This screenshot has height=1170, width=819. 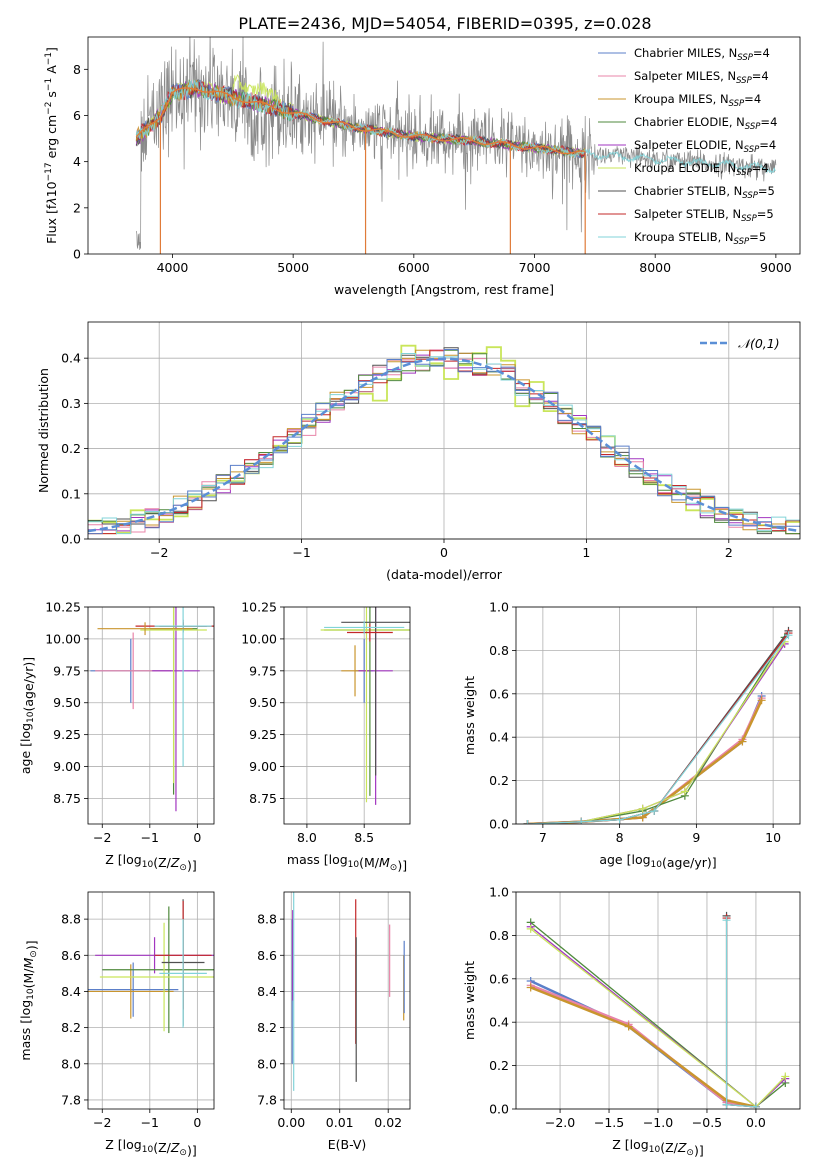 What do you see at coordinates (560, 1122) in the screenshot?
I see `x-tick-label: −2.0` at bounding box center [560, 1122].